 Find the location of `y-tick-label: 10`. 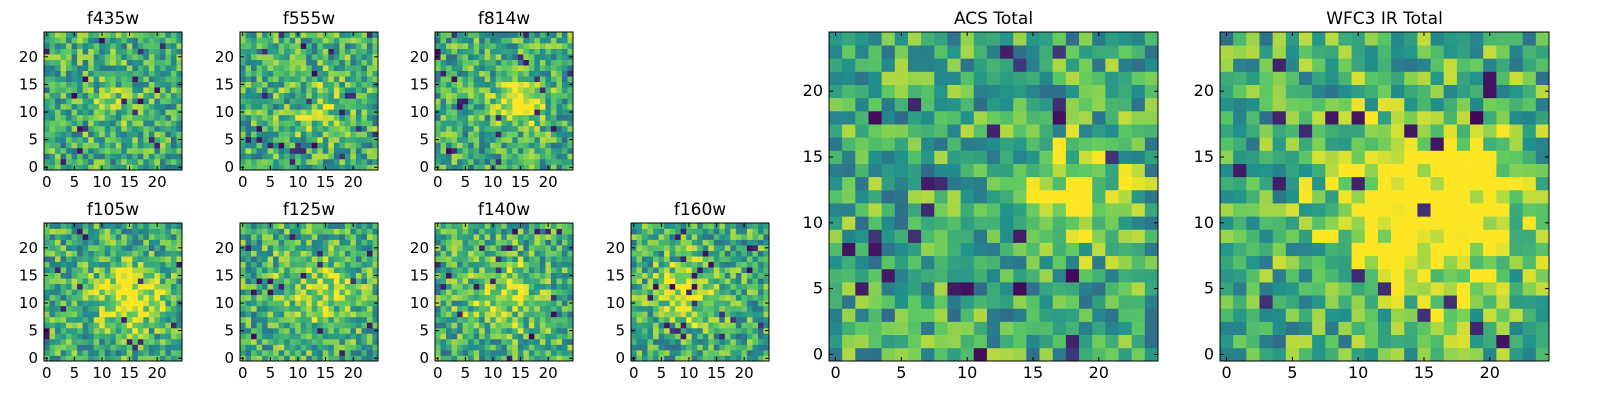

y-tick-label: 10 is located at coordinates (419, 303).